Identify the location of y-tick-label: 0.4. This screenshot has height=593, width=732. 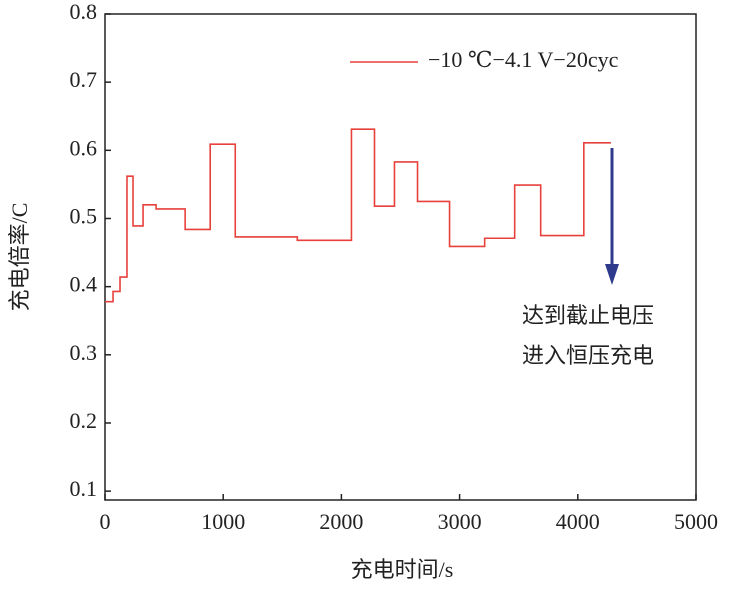
(84, 284).